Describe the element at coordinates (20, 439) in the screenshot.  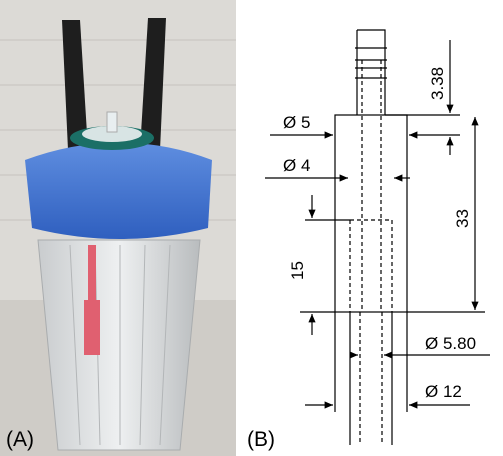
I see `panel-label: (A)` at that location.